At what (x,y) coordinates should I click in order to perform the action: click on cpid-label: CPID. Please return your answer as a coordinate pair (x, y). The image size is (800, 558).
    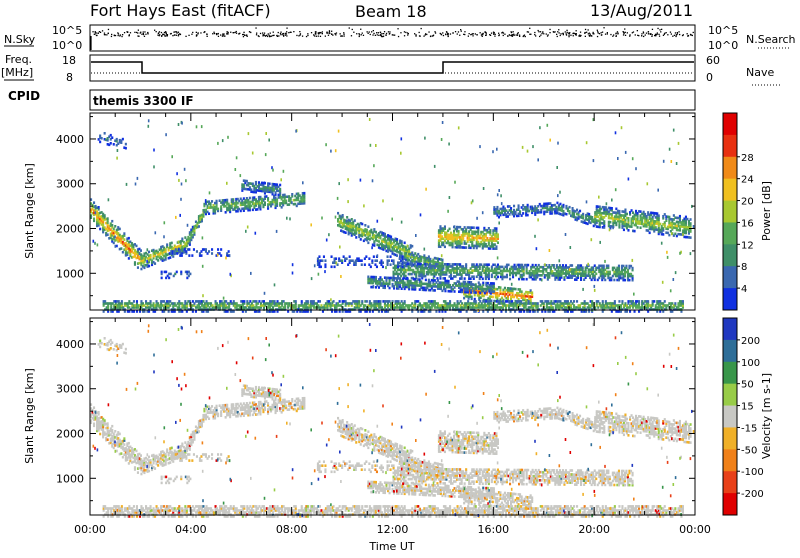
    Looking at the image, I should click on (24, 96).